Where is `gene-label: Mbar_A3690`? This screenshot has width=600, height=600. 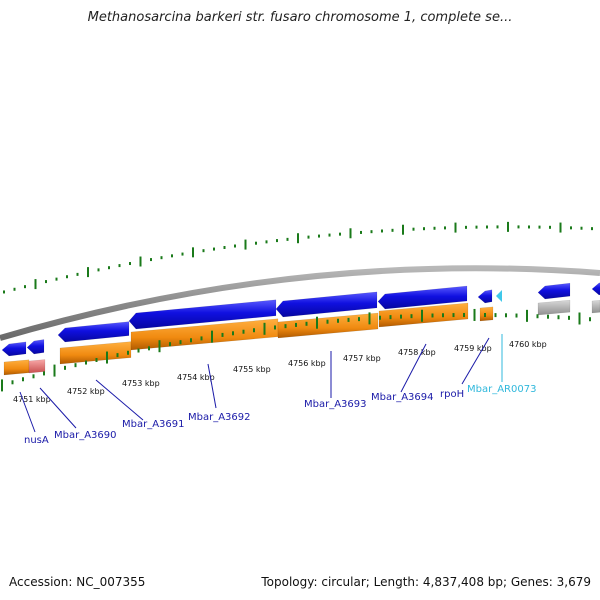
gene-label: Mbar_A3690 is located at coordinates (85, 435).